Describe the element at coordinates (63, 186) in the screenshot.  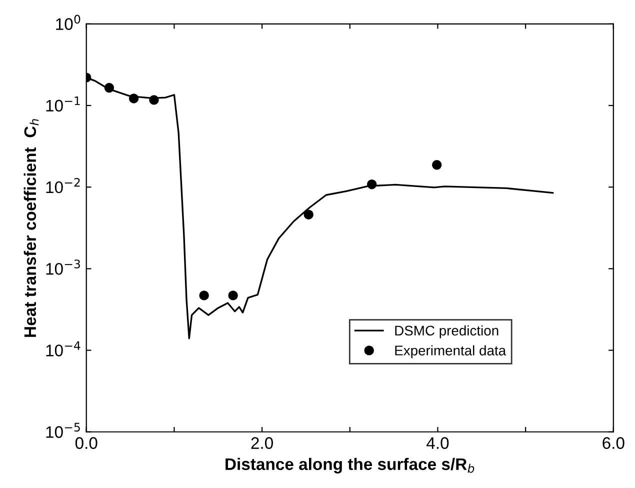
I see `y-tick-label: 10$^{−2}$` at that location.